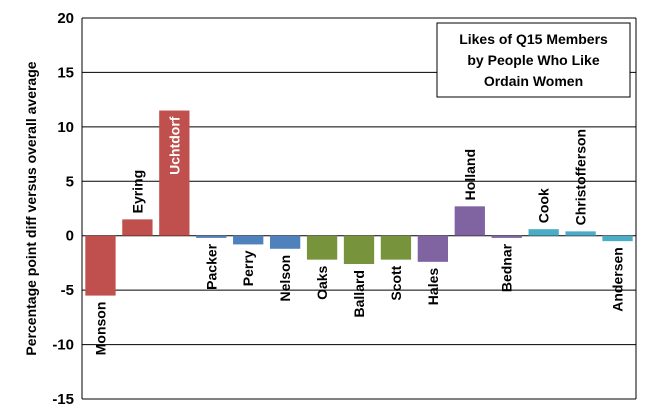  Describe the element at coordinates (137, 192) in the screenshot. I see `bar-label-eyring: Eyring` at that location.